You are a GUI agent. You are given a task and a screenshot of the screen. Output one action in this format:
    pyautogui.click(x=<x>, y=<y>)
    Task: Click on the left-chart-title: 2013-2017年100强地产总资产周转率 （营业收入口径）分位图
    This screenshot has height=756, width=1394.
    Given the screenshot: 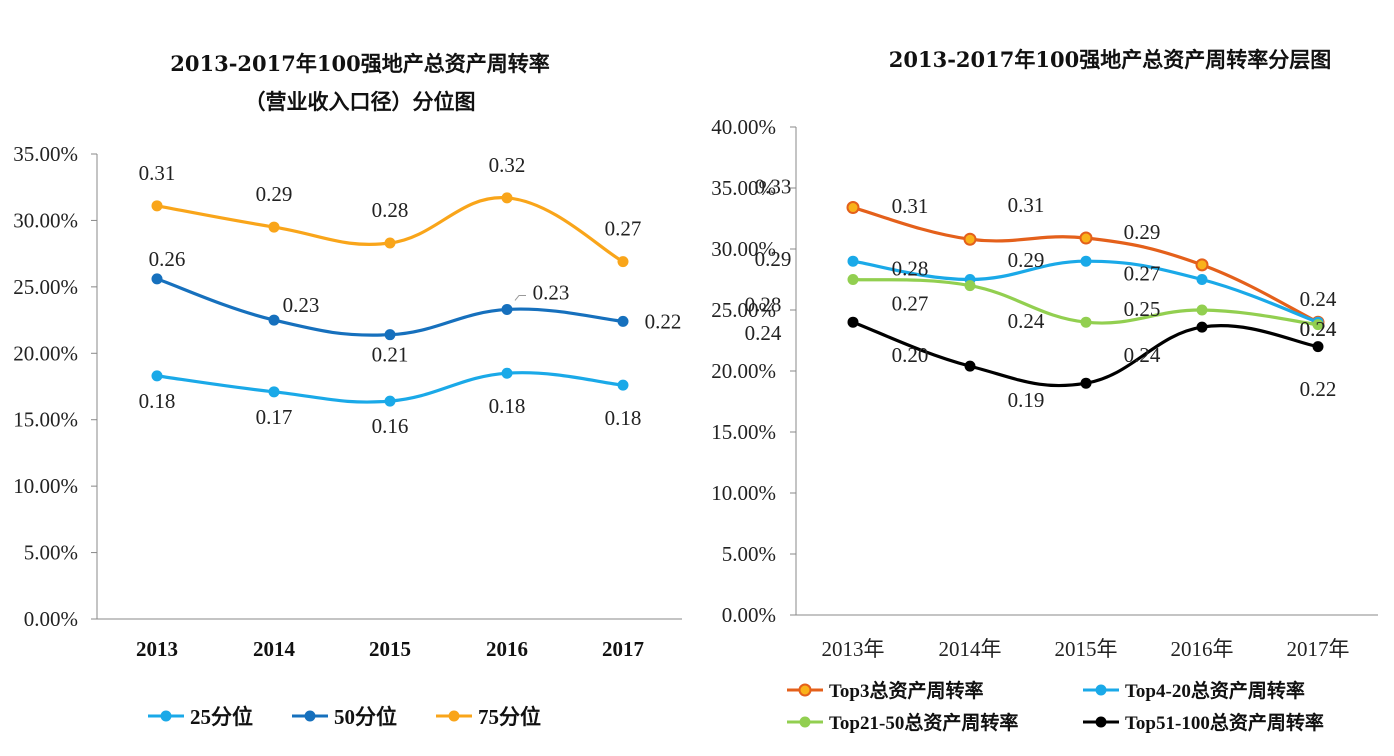 What is the action you would take?
    pyautogui.click(x=360, y=82)
    